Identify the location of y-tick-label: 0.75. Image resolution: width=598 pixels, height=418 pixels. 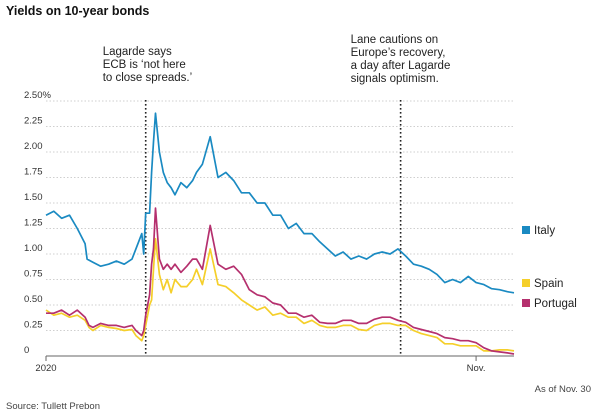
(33, 274).